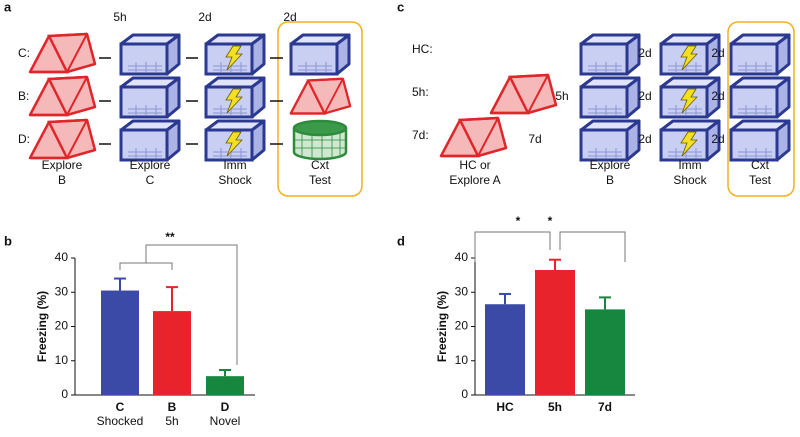 This screenshot has width=800, height=437. I want to click on x-tick-label: D, so click(225, 407).